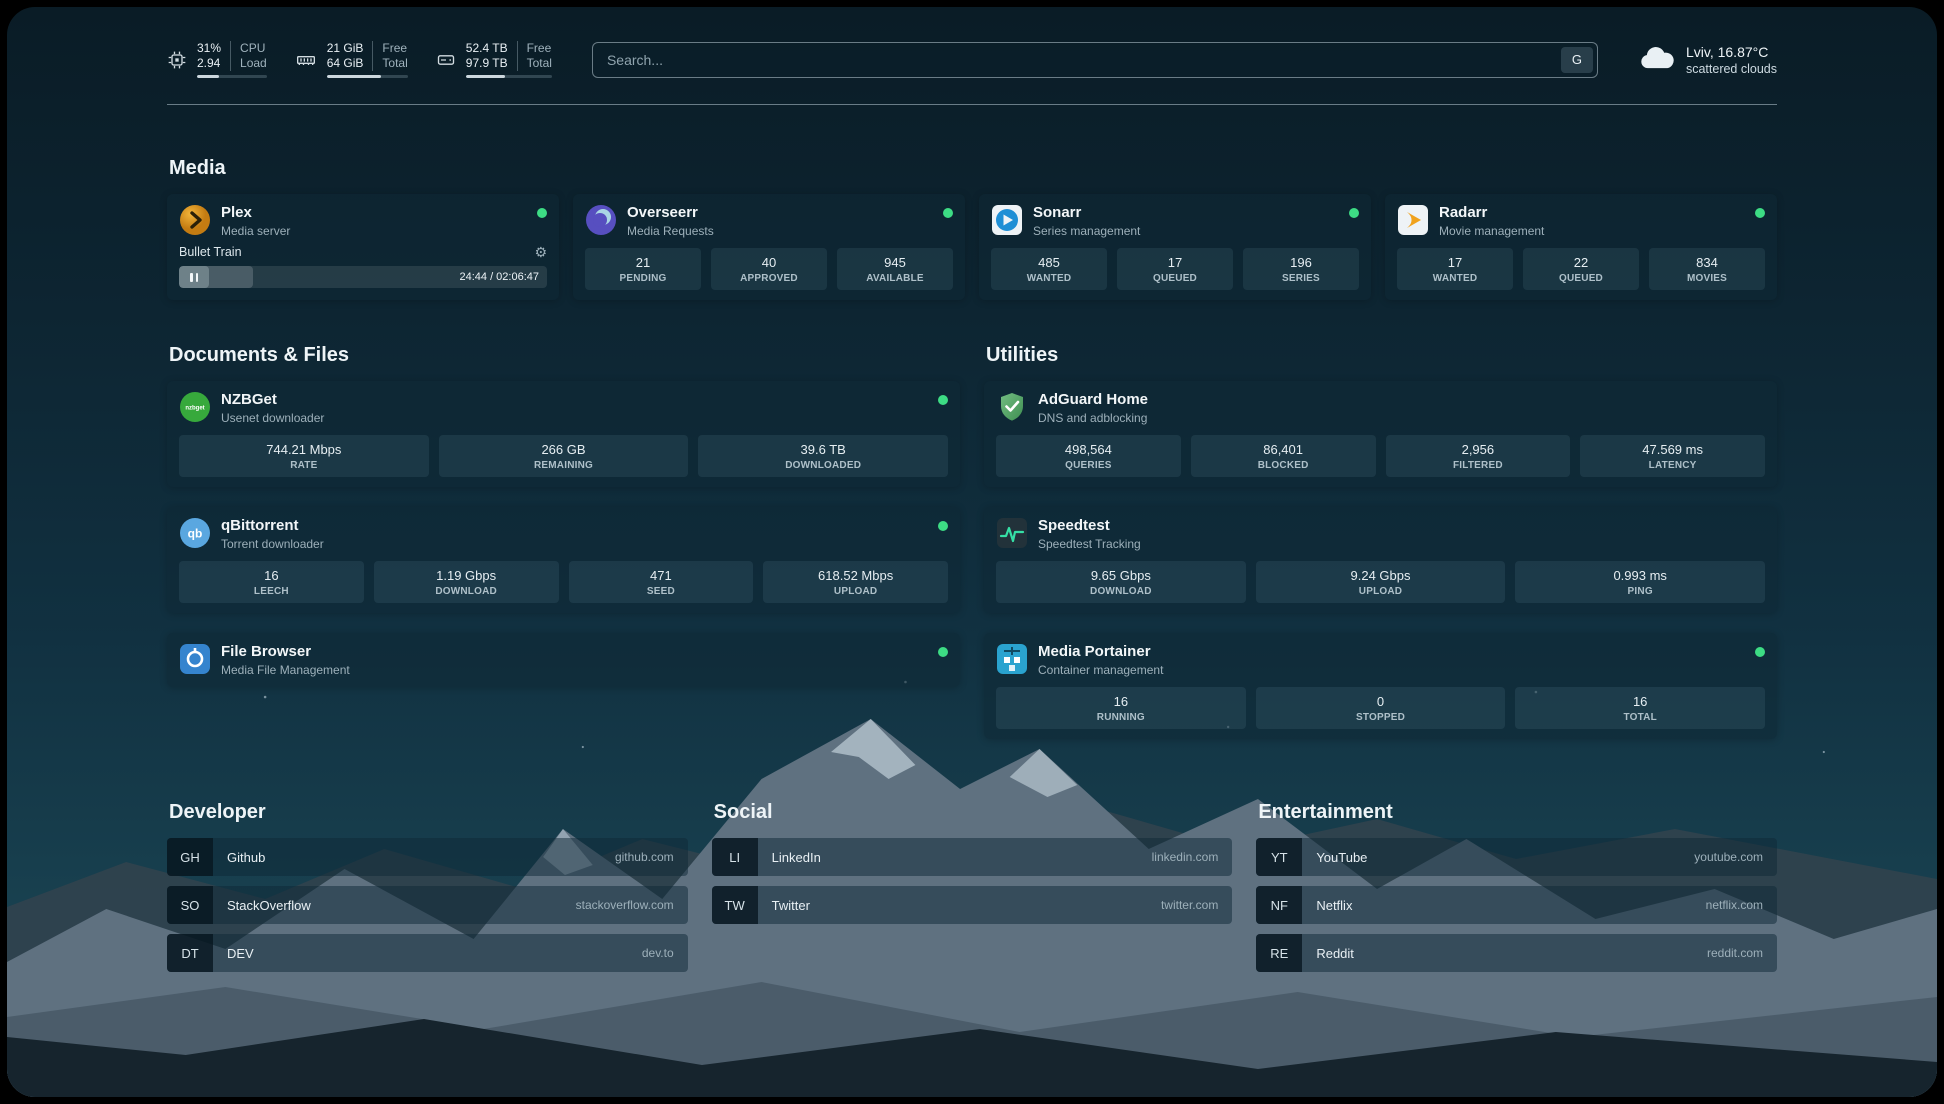 The width and height of the screenshot is (1944, 1104). I want to click on topbar: 31% CPU 2.94 Load, so click(972, 59).